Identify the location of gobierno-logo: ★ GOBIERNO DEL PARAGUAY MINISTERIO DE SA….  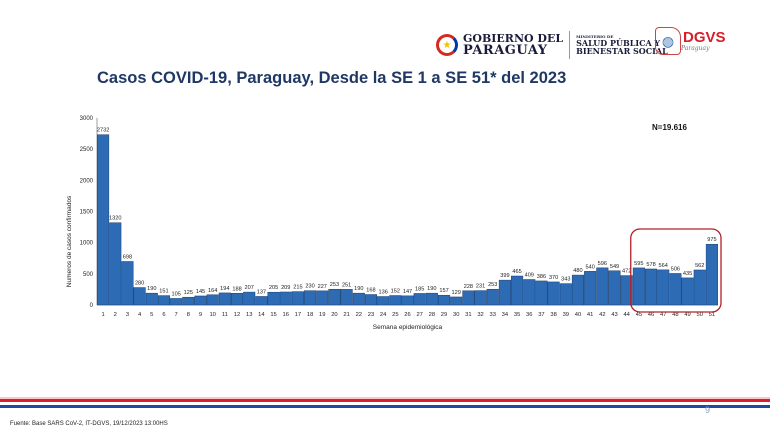
(552, 45).